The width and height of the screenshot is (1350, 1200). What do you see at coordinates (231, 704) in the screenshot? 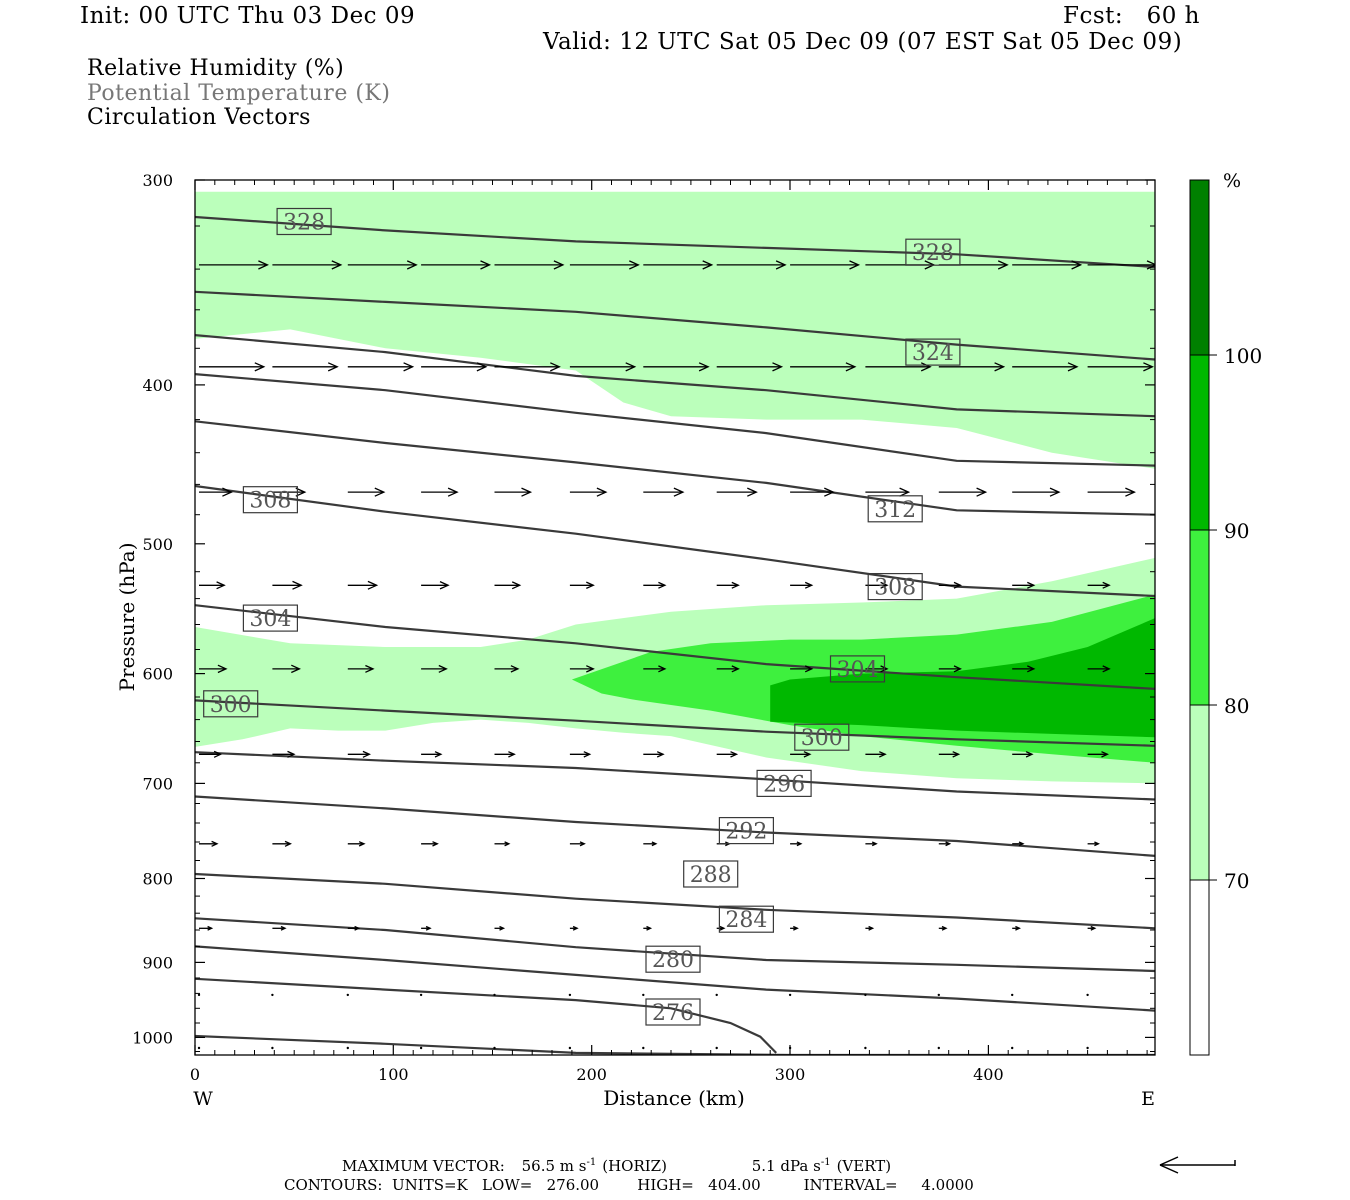
I see `contour-label-300: 300` at bounding box center [231, 704].